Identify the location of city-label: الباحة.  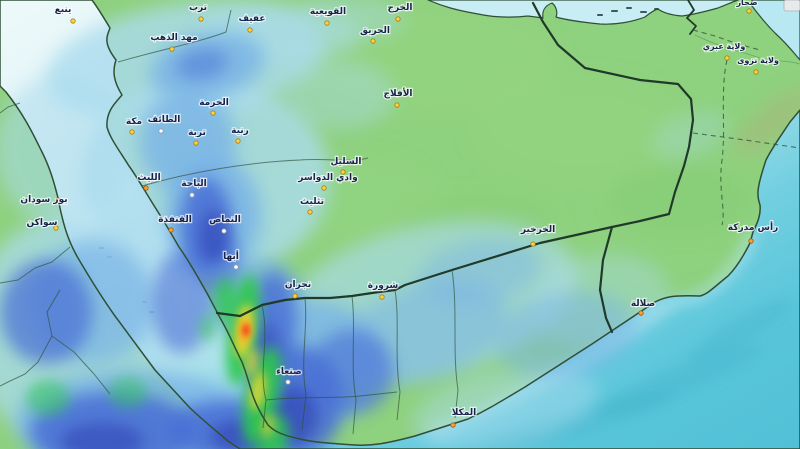
(193, 184).